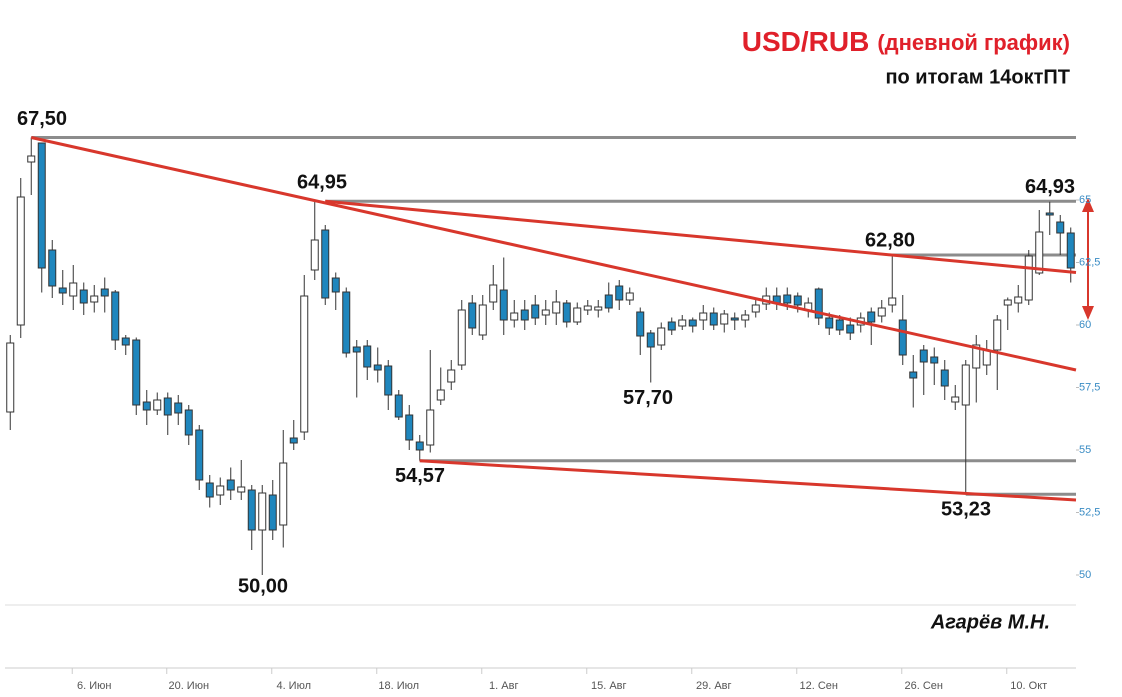 The width and height of the screenshot is (1122, 697). What do you see at coordinates (188, 686) in the screenshot?
I see `x-tick-label: 20. Июн` at bounding box center [188, 686].